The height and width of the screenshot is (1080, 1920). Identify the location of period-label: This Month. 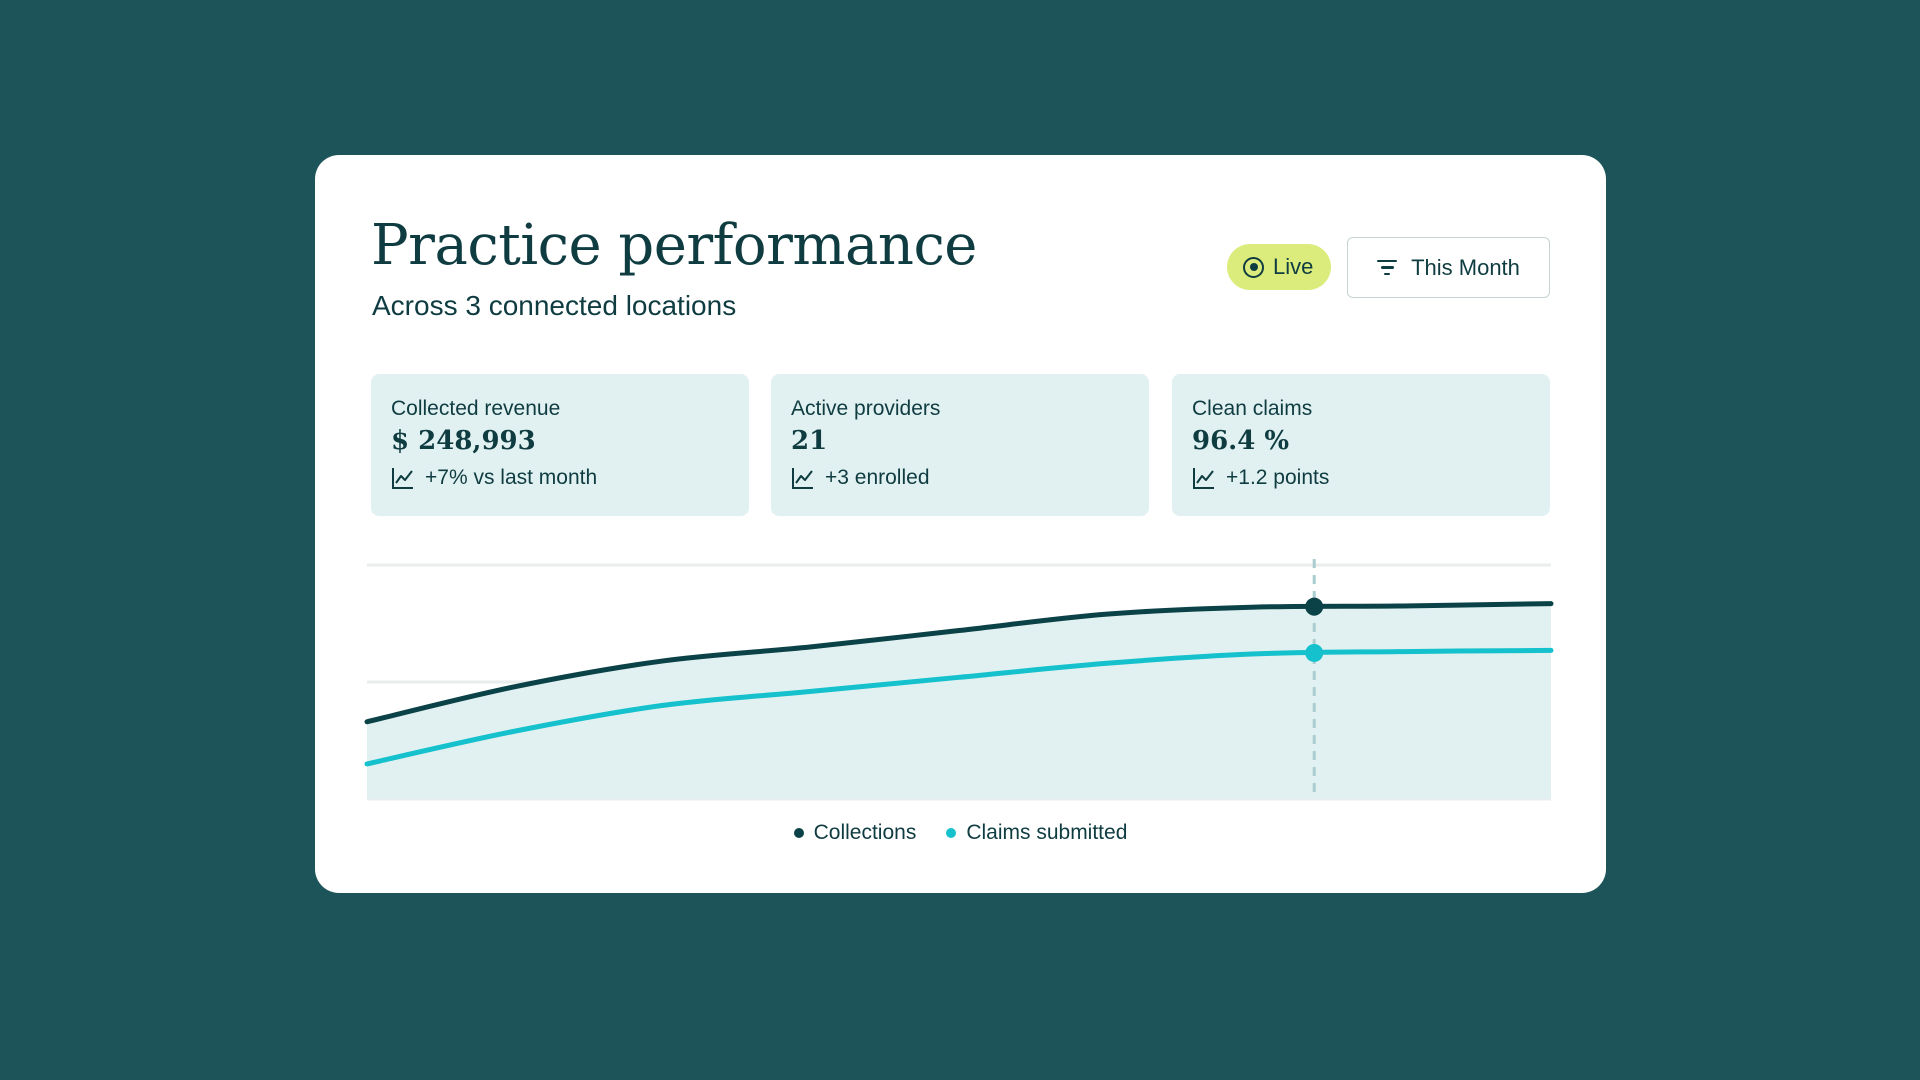
(1465, 267).